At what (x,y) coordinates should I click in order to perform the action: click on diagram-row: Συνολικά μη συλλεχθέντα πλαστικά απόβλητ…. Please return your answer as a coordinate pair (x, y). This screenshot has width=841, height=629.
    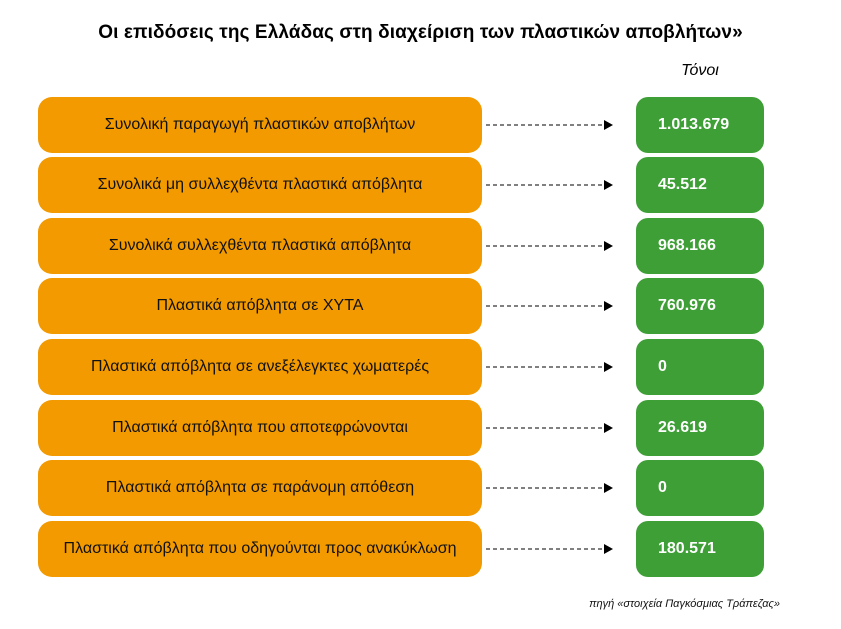
    Looking at the image, I should click on (420, 185).